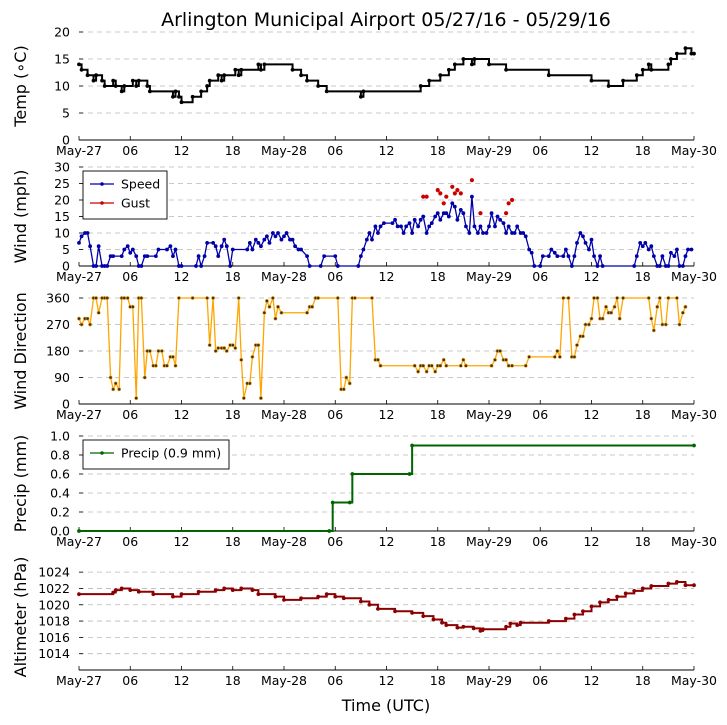 This screenshot has width=727, height=725. Describe the element at coordinates (62, 377) in the screenshot. I see `y-tick-label: 90` at that location.